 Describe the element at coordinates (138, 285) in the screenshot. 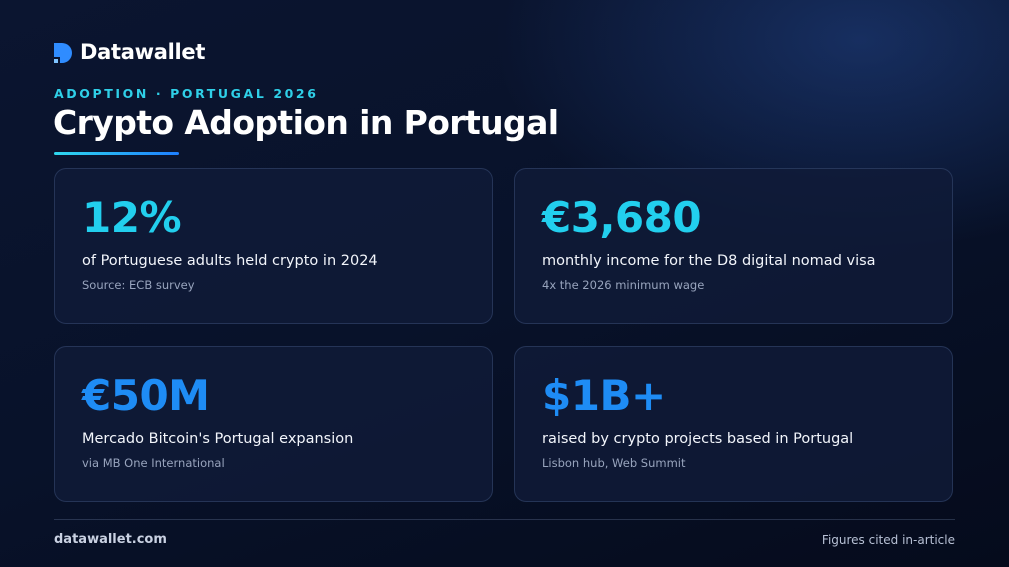

I see `stat-source: Source: ECB survey` at that location.